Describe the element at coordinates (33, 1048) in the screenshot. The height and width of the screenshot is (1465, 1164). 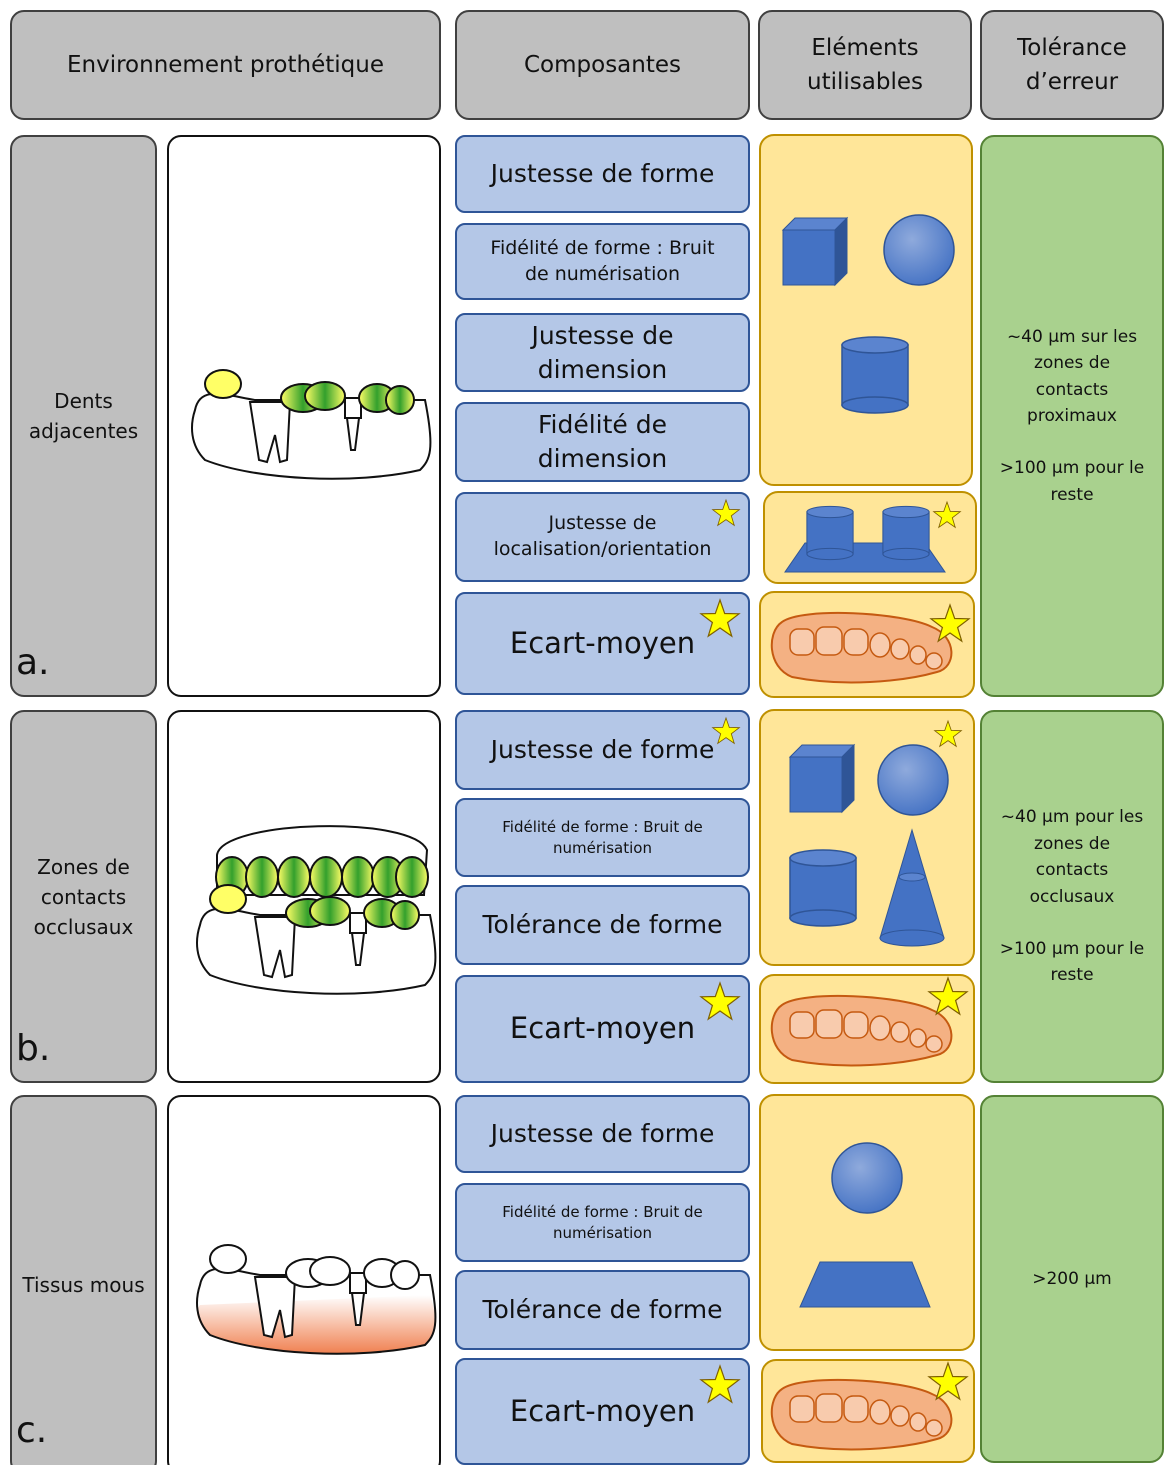
I see `row-label: b.` at that location.